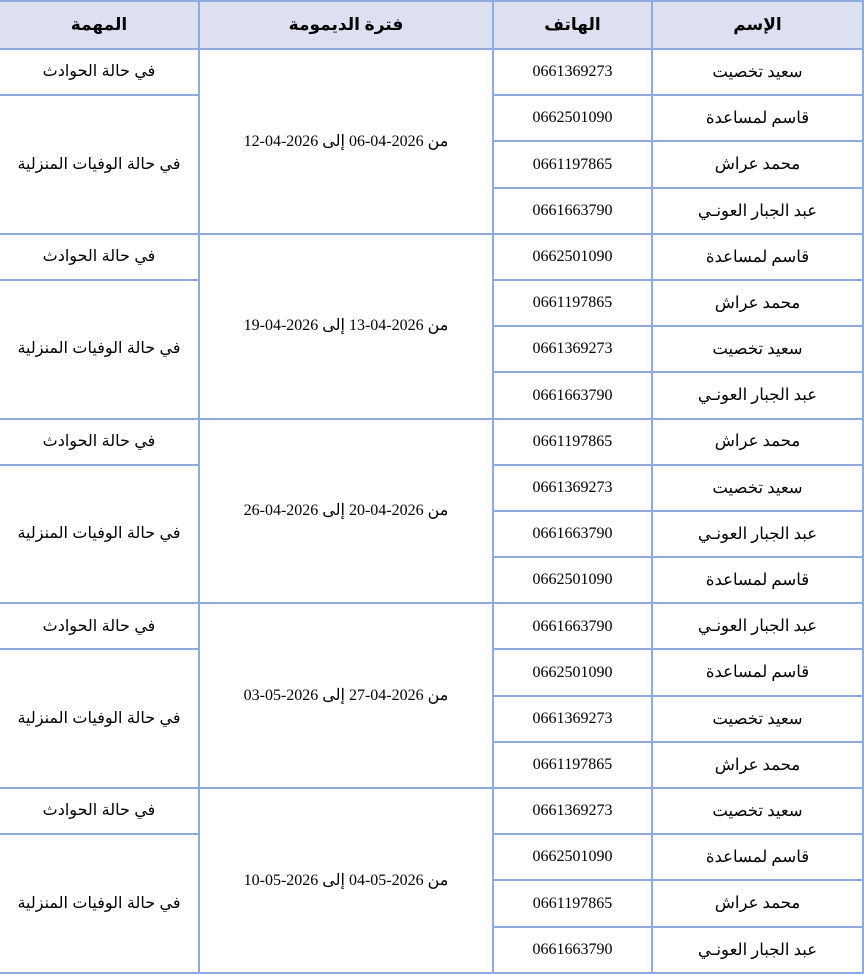 This screenshot has height=974, width=864. I want to click on cell-period: من 2026-04-06 إلى 2026-04-12, so click(346, 141).